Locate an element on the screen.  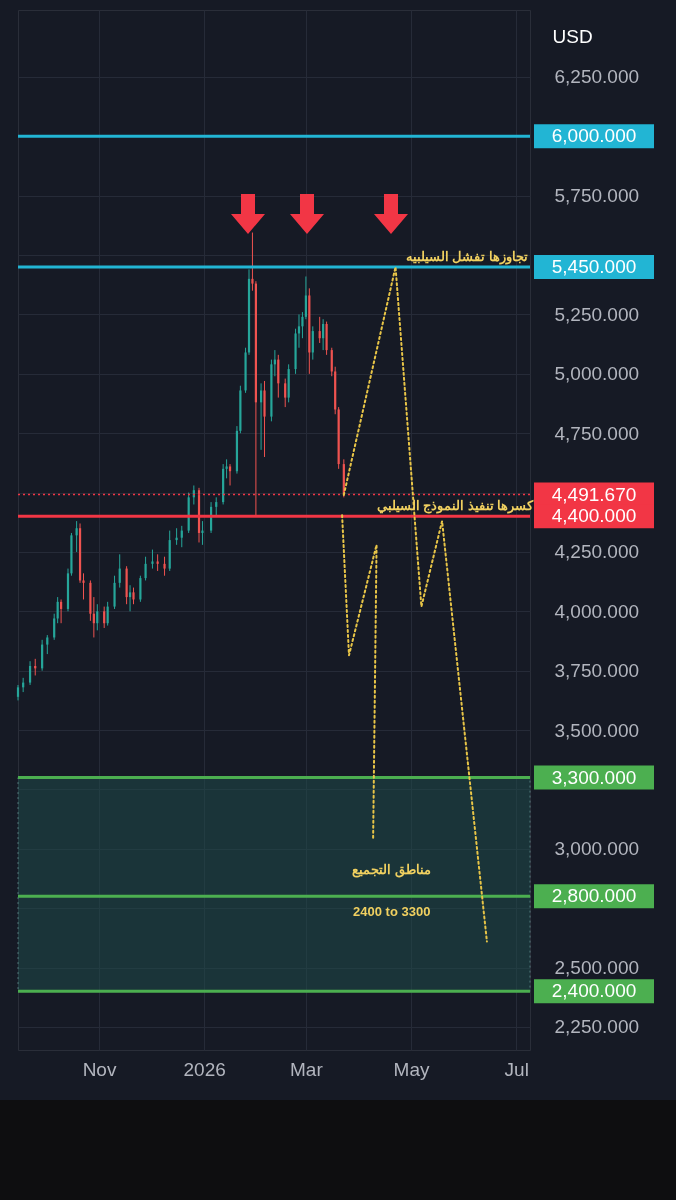
annotation: مناطق التجميع is located at coordinates (392, 869).